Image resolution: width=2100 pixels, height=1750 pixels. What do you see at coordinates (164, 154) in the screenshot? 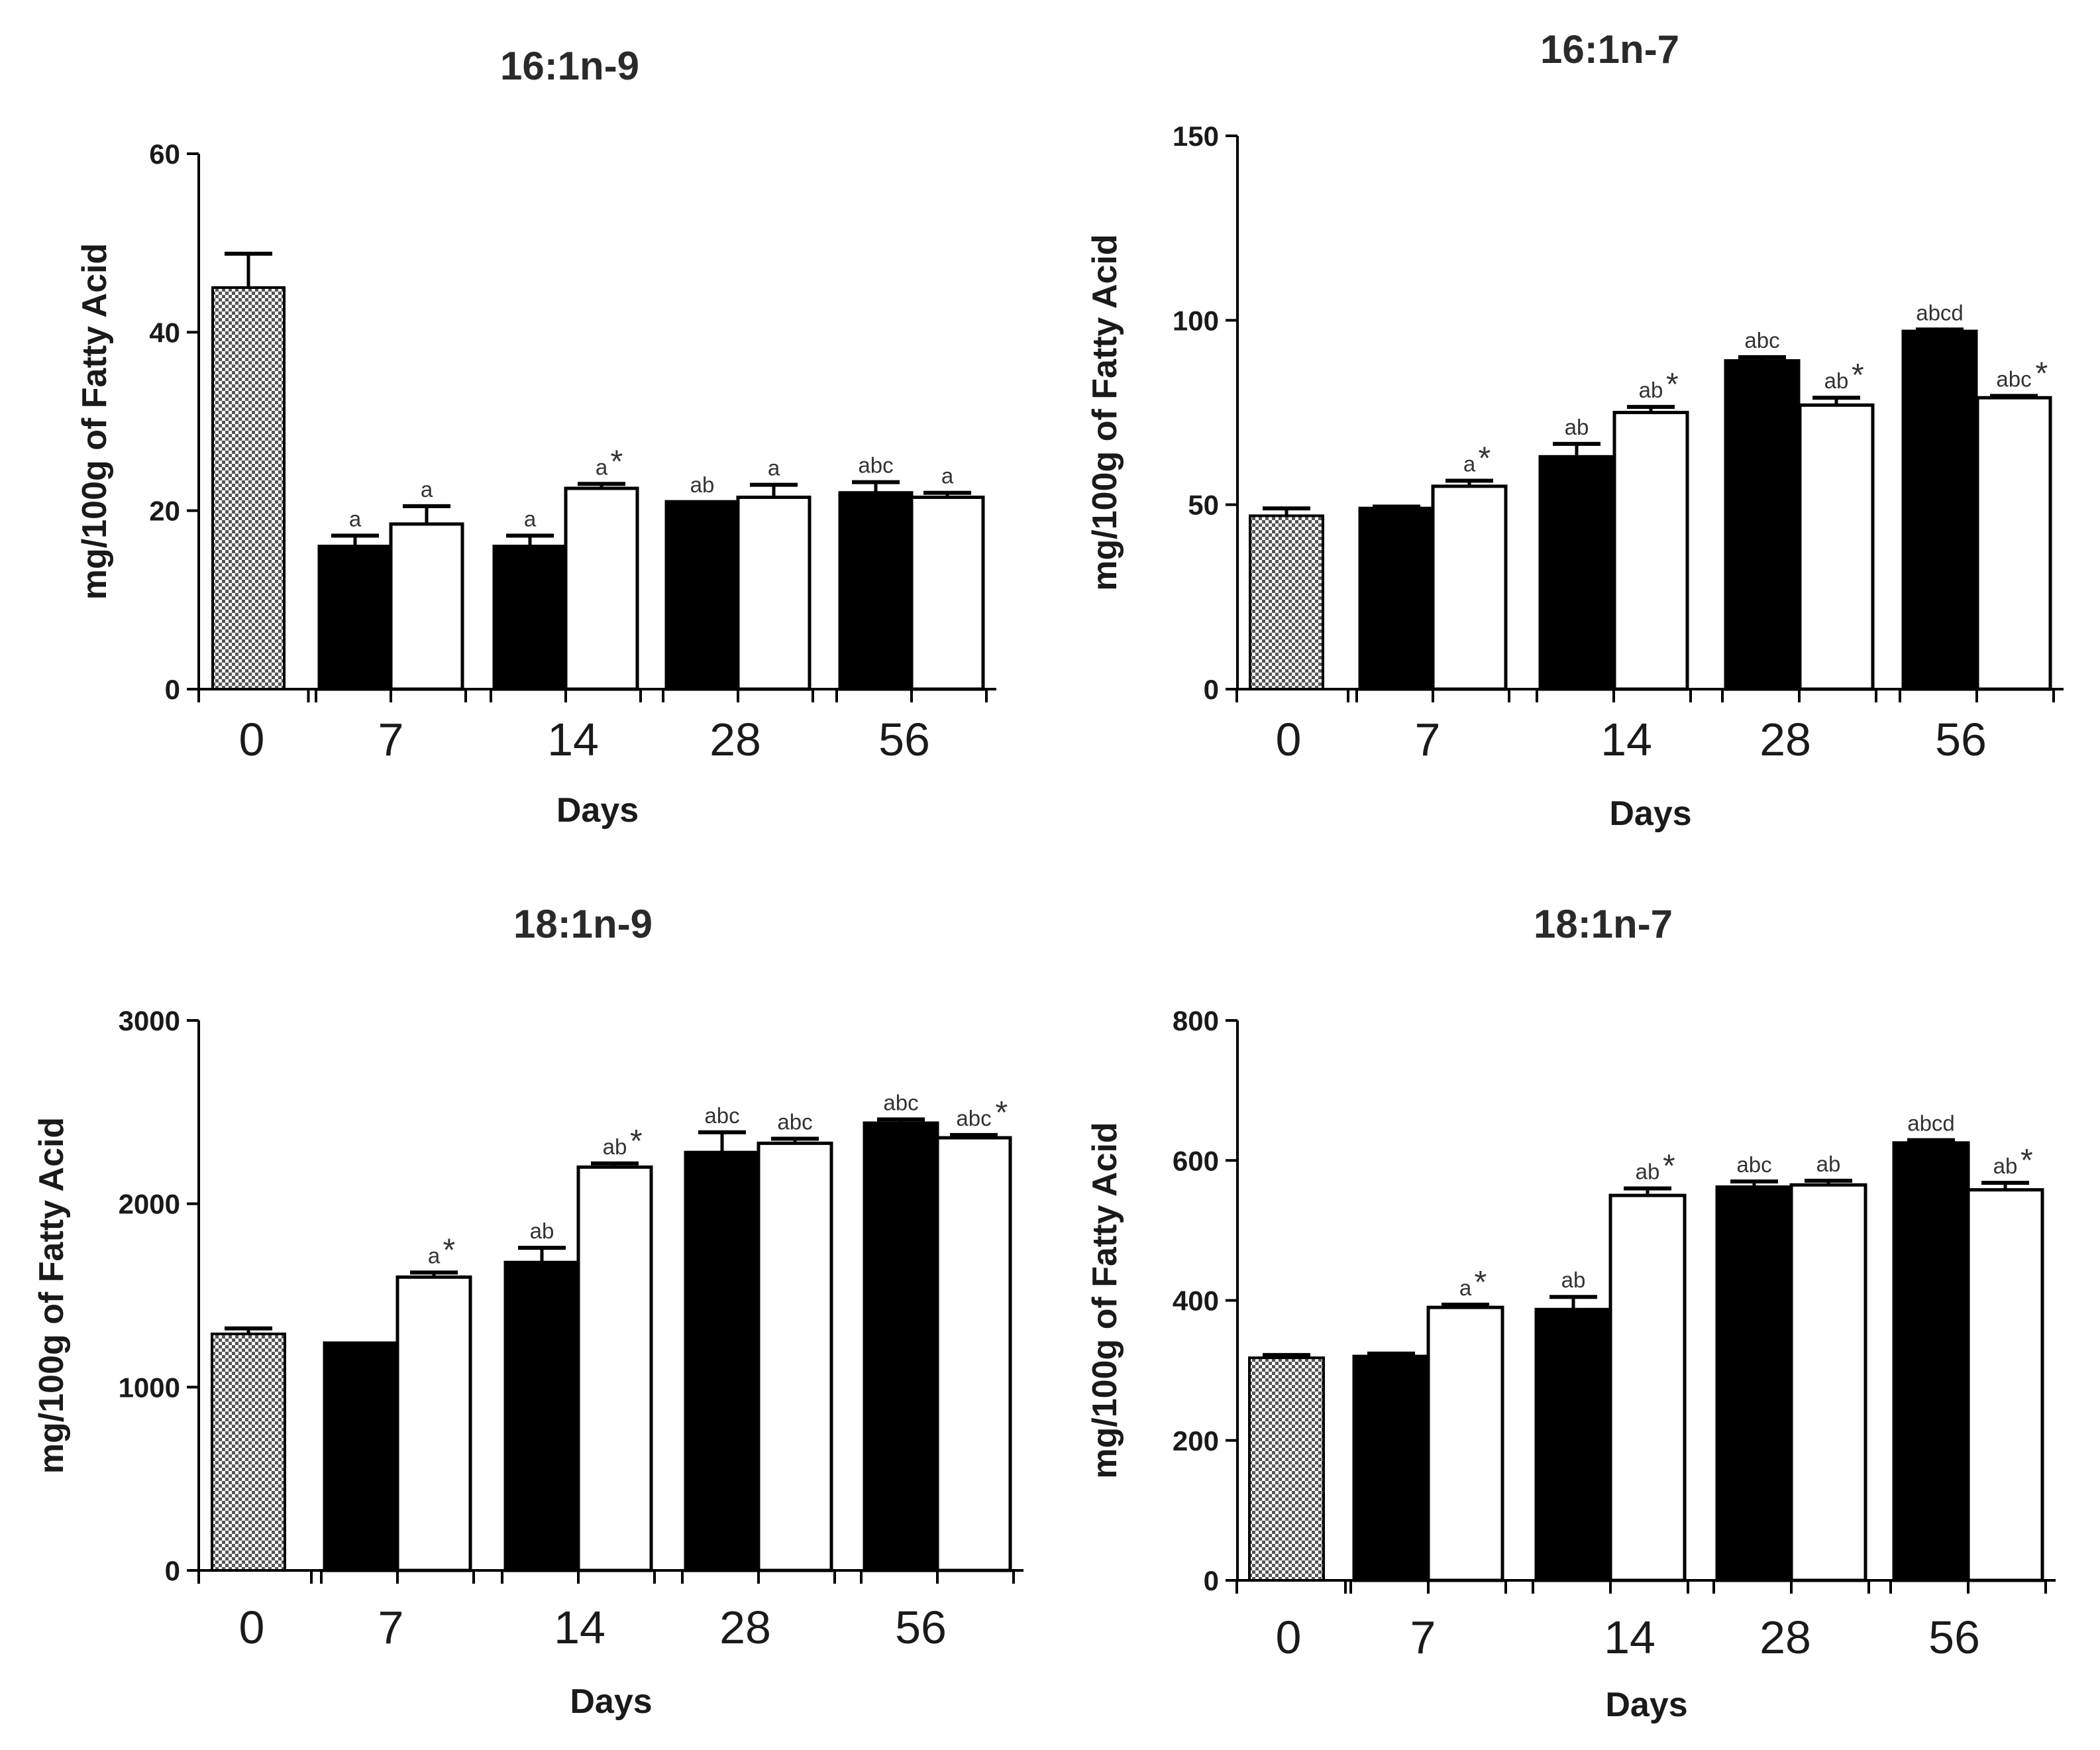
I see `y-tick-label: 60` at bounding box center [164, 154].